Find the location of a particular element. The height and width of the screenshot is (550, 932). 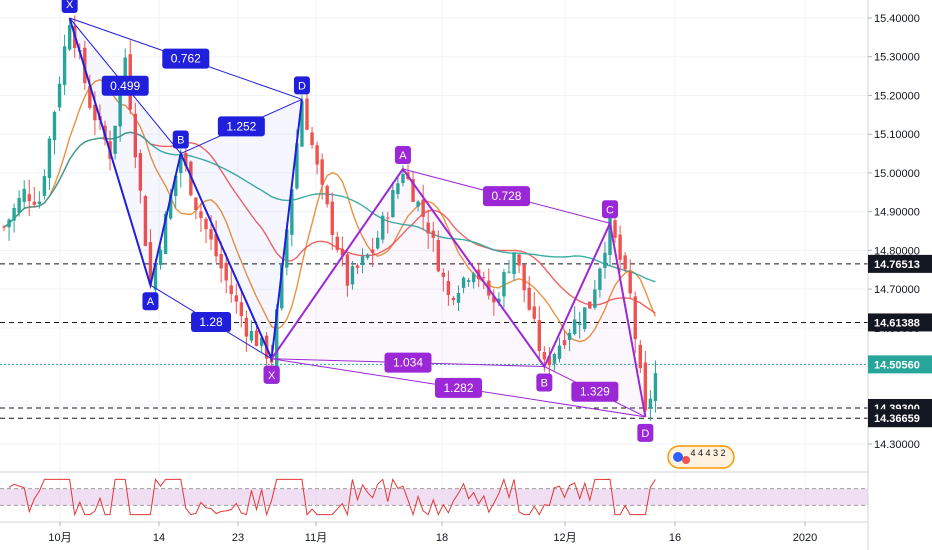

vertex-label: X is located at coordinates (272, 376).